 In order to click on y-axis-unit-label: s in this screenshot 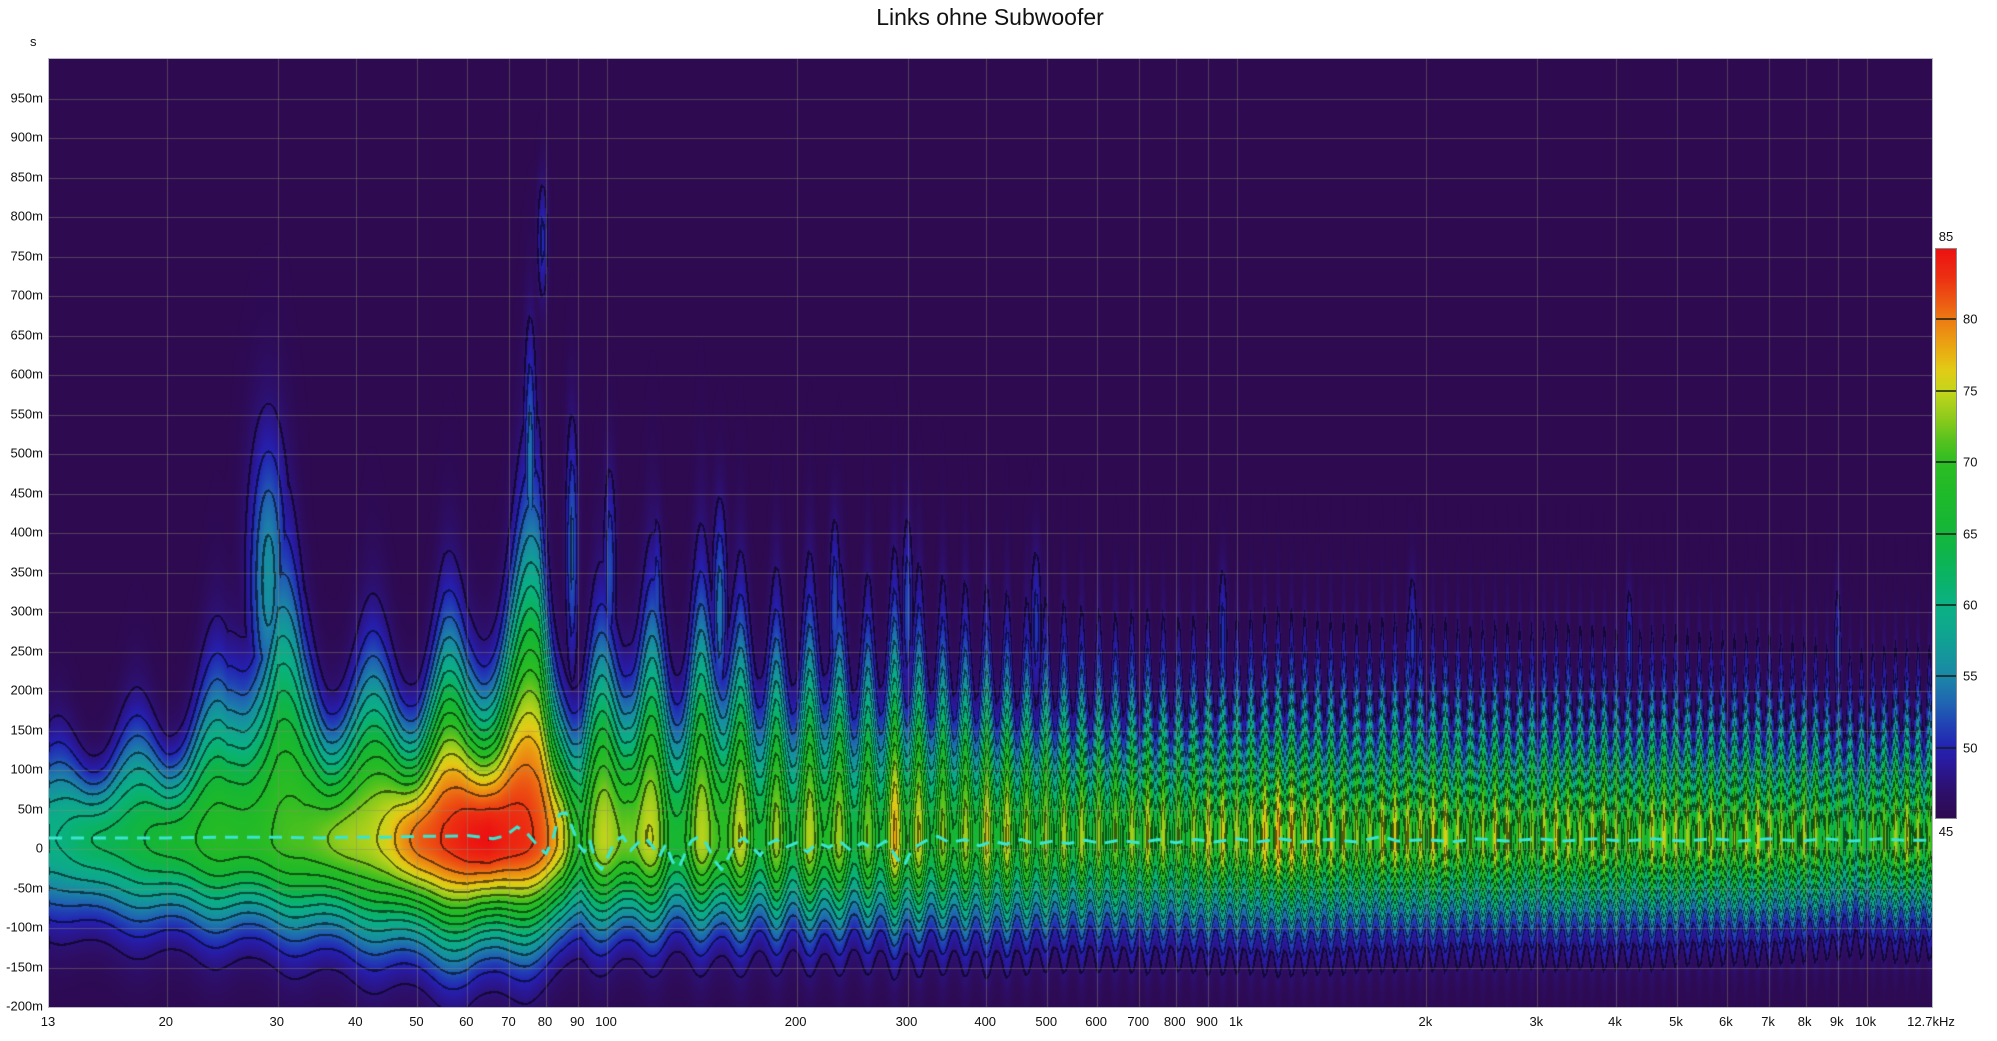, I will do `click(33, 41)`.